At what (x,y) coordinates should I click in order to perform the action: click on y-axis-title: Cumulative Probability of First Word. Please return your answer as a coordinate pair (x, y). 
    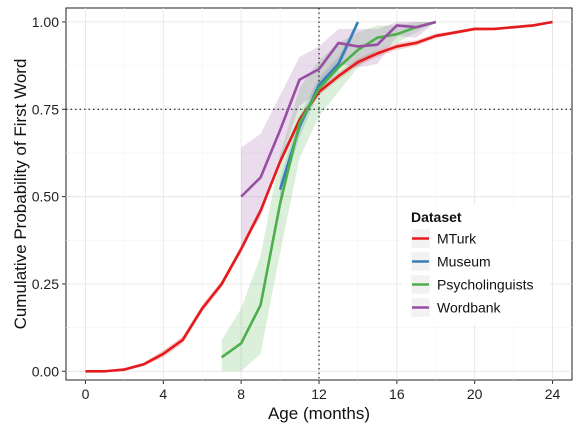
    Looking at the image, I should click on (20, 194).